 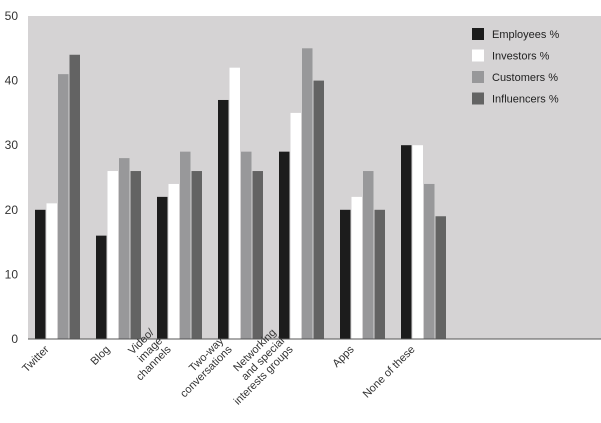 I want to click on x-category-label: Twitter, so click(x=36, y=359).